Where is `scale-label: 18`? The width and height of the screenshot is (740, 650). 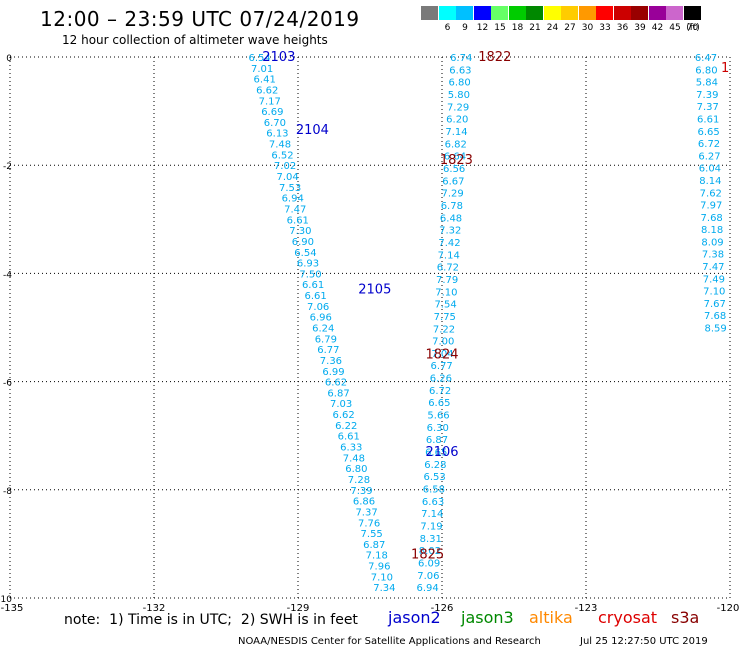
scale-label: 18 is located at coordinates (517, 28).